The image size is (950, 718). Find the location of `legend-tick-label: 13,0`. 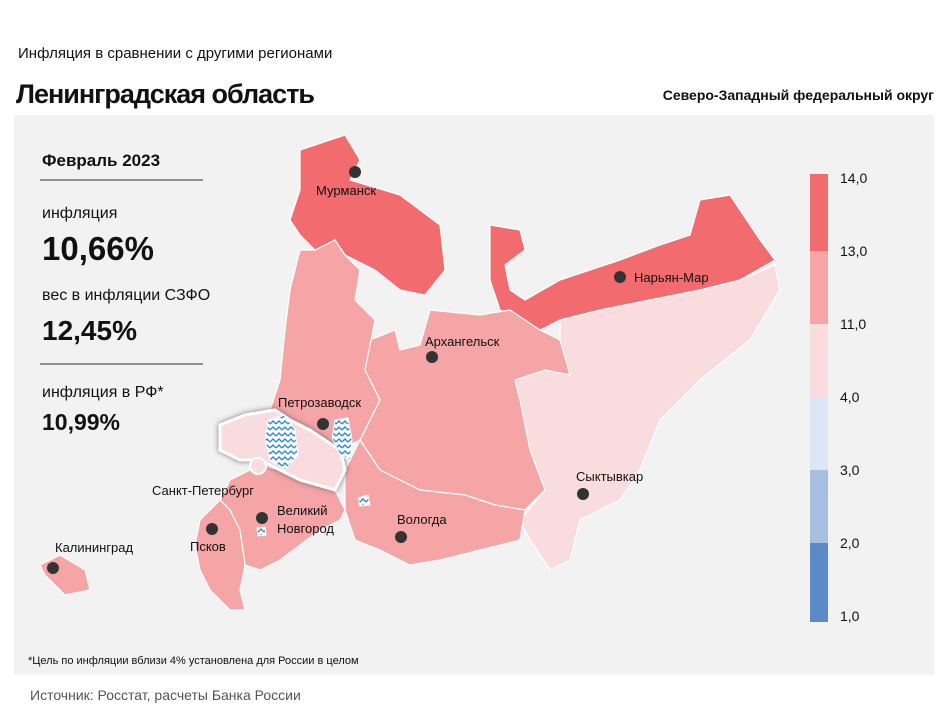

legend-tick-label: 13,0 is located at coordinates (853, 251).